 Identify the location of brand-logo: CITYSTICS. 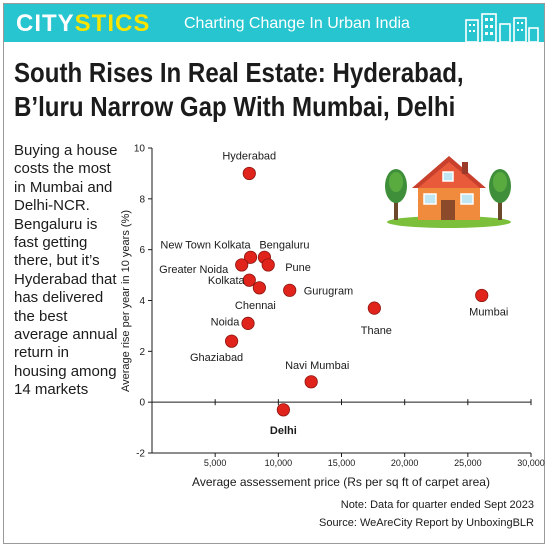
(83, 24).